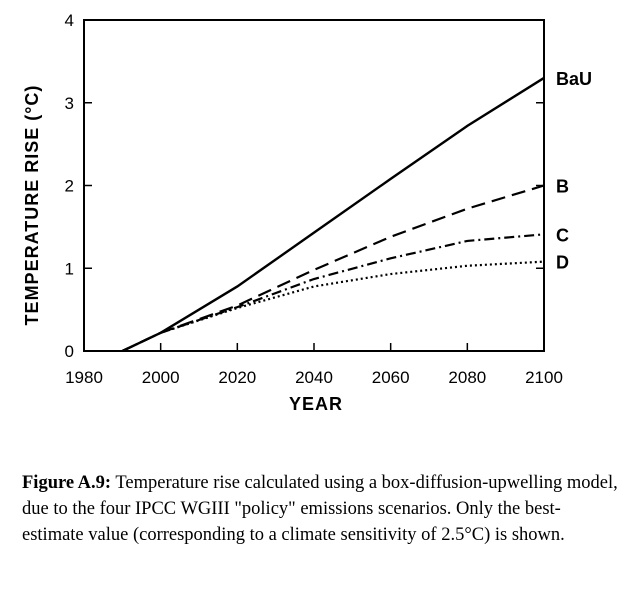  Describe the element at coordinates (314, 377) in the screenshot. I see `x-tick-label: 2040` at that location.